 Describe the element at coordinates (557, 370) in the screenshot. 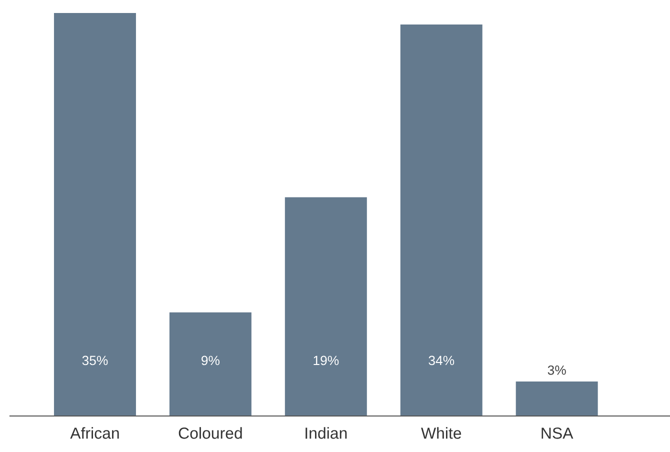

I see `data-label: 3%` at that location.